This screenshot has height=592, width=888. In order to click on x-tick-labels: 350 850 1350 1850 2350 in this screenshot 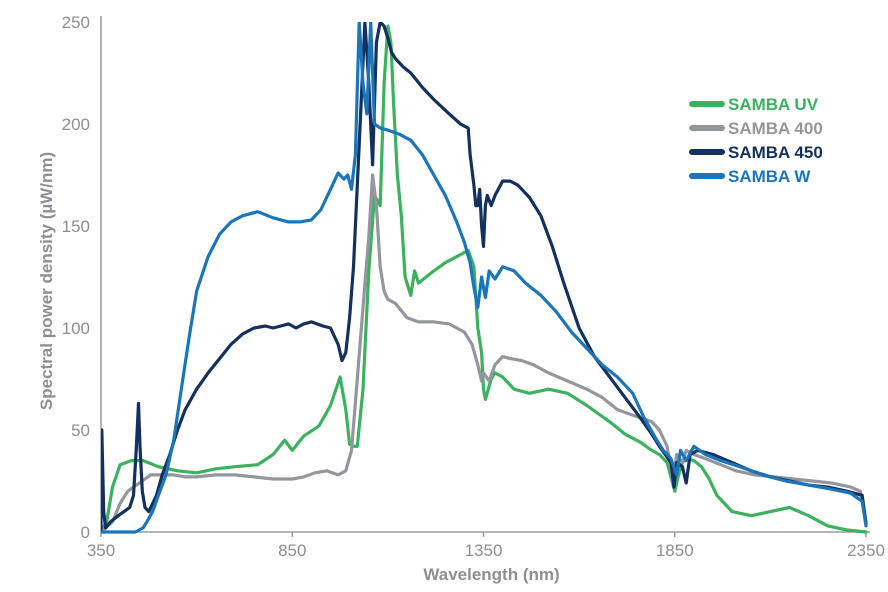, I will do `click(486, 546)`.